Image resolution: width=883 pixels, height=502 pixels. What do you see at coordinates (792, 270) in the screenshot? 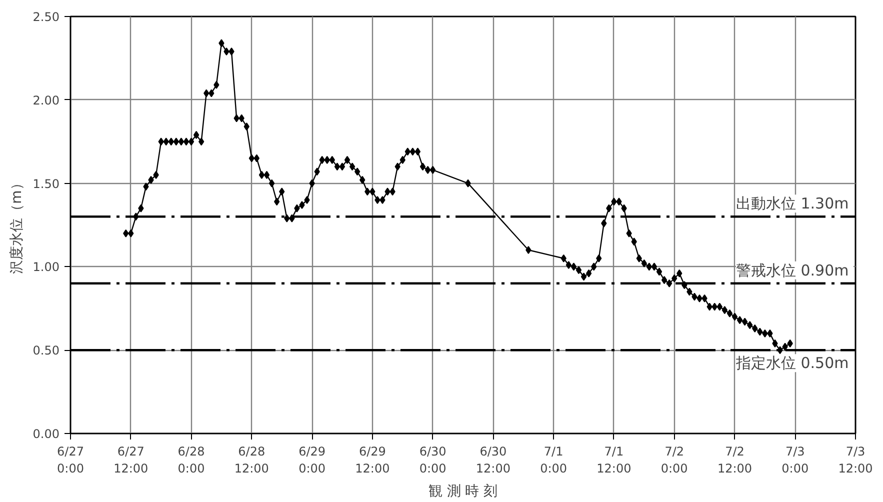
I see `ref-line-label: 警戒水位 0.90m` at bounding box center [792, 270].